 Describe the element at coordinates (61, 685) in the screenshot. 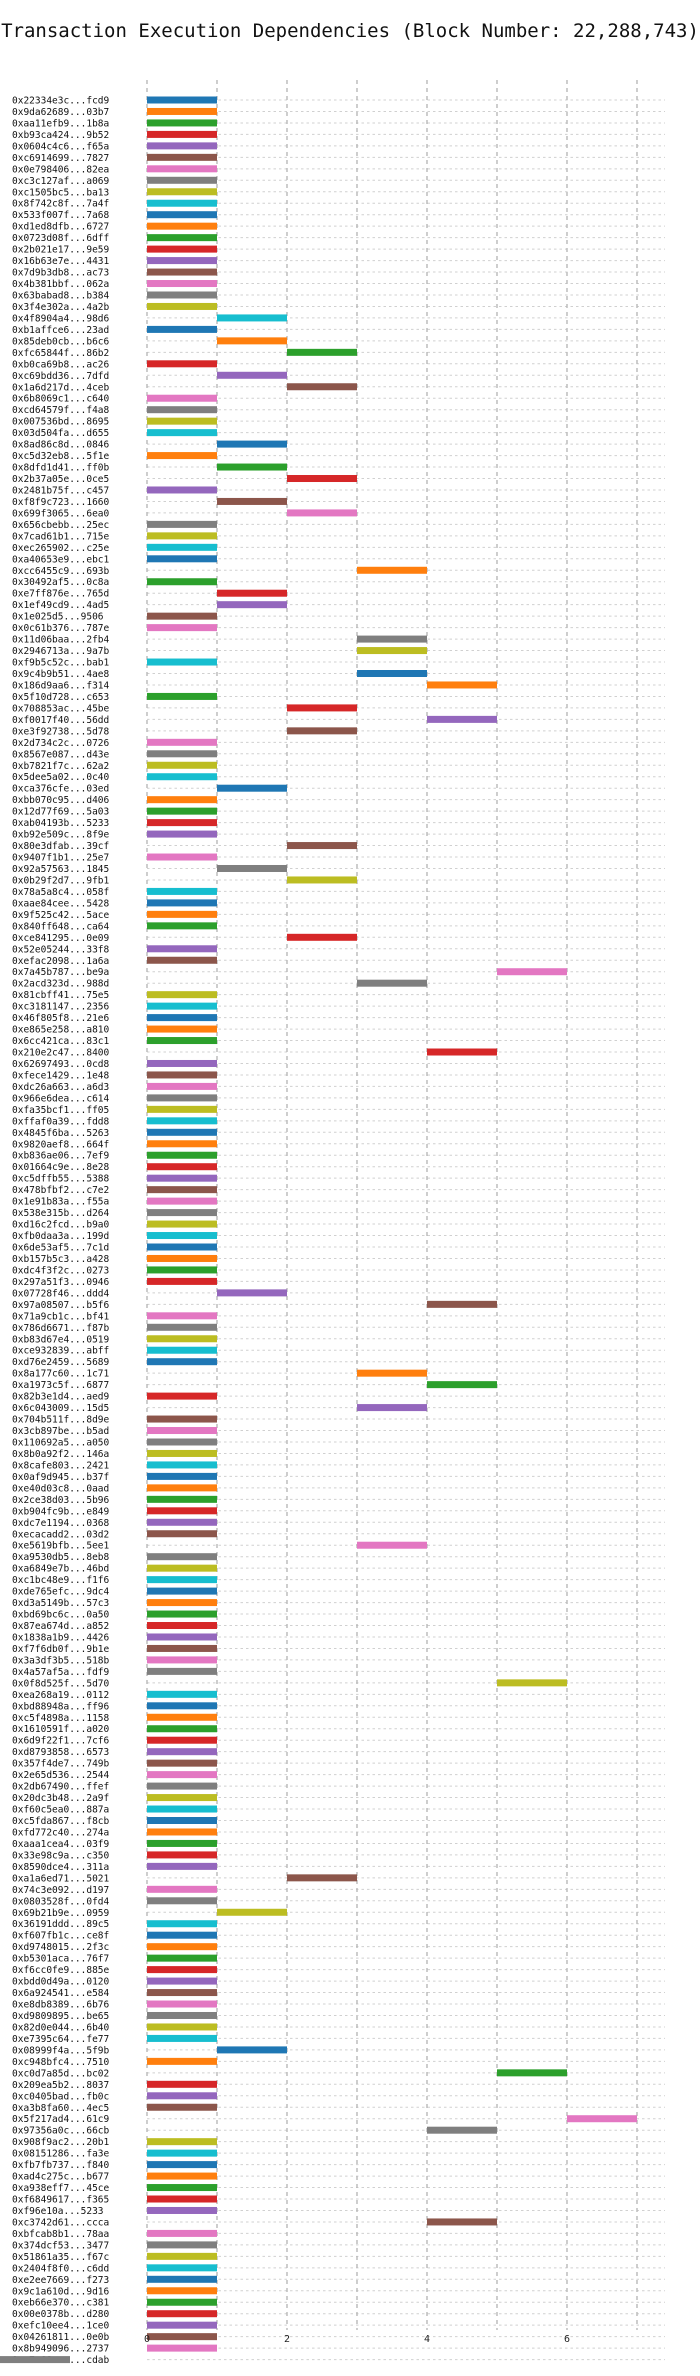

I see `tx-label: 0x186d9aa6...f314` at that location.